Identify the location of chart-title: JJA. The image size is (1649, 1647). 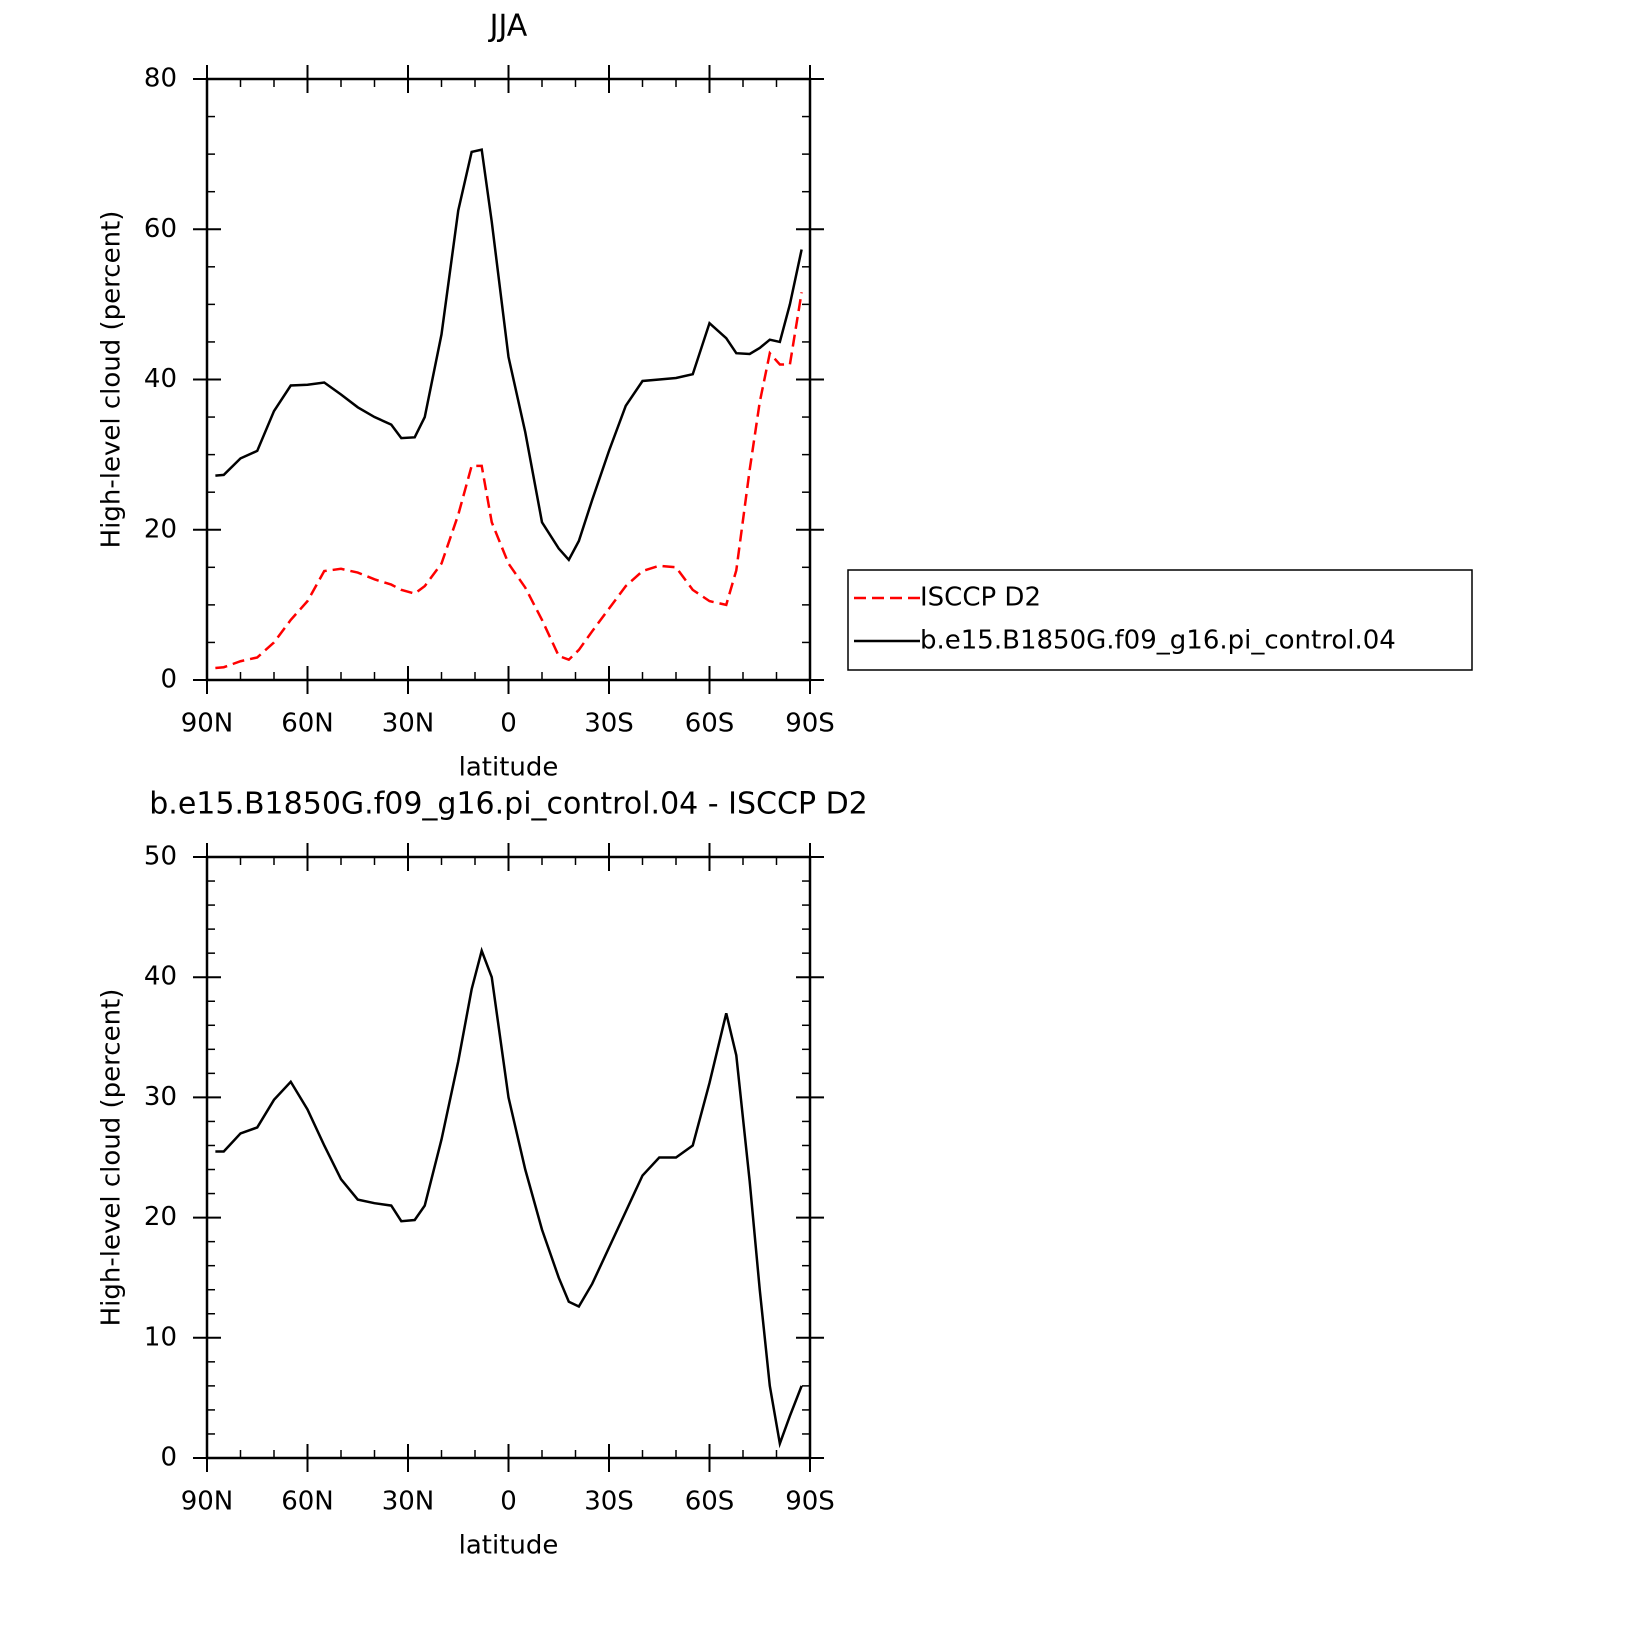
(508, 26).